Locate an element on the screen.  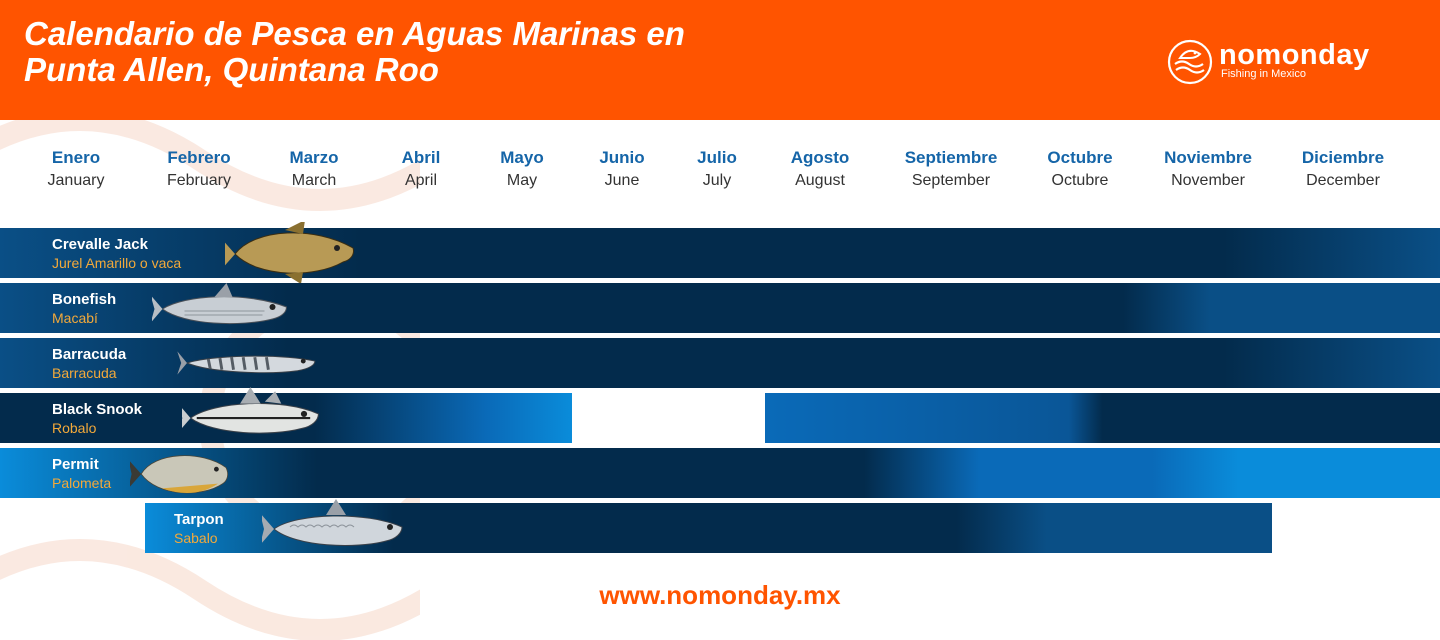
species-name: Permit is located at coordinates (75, 464).